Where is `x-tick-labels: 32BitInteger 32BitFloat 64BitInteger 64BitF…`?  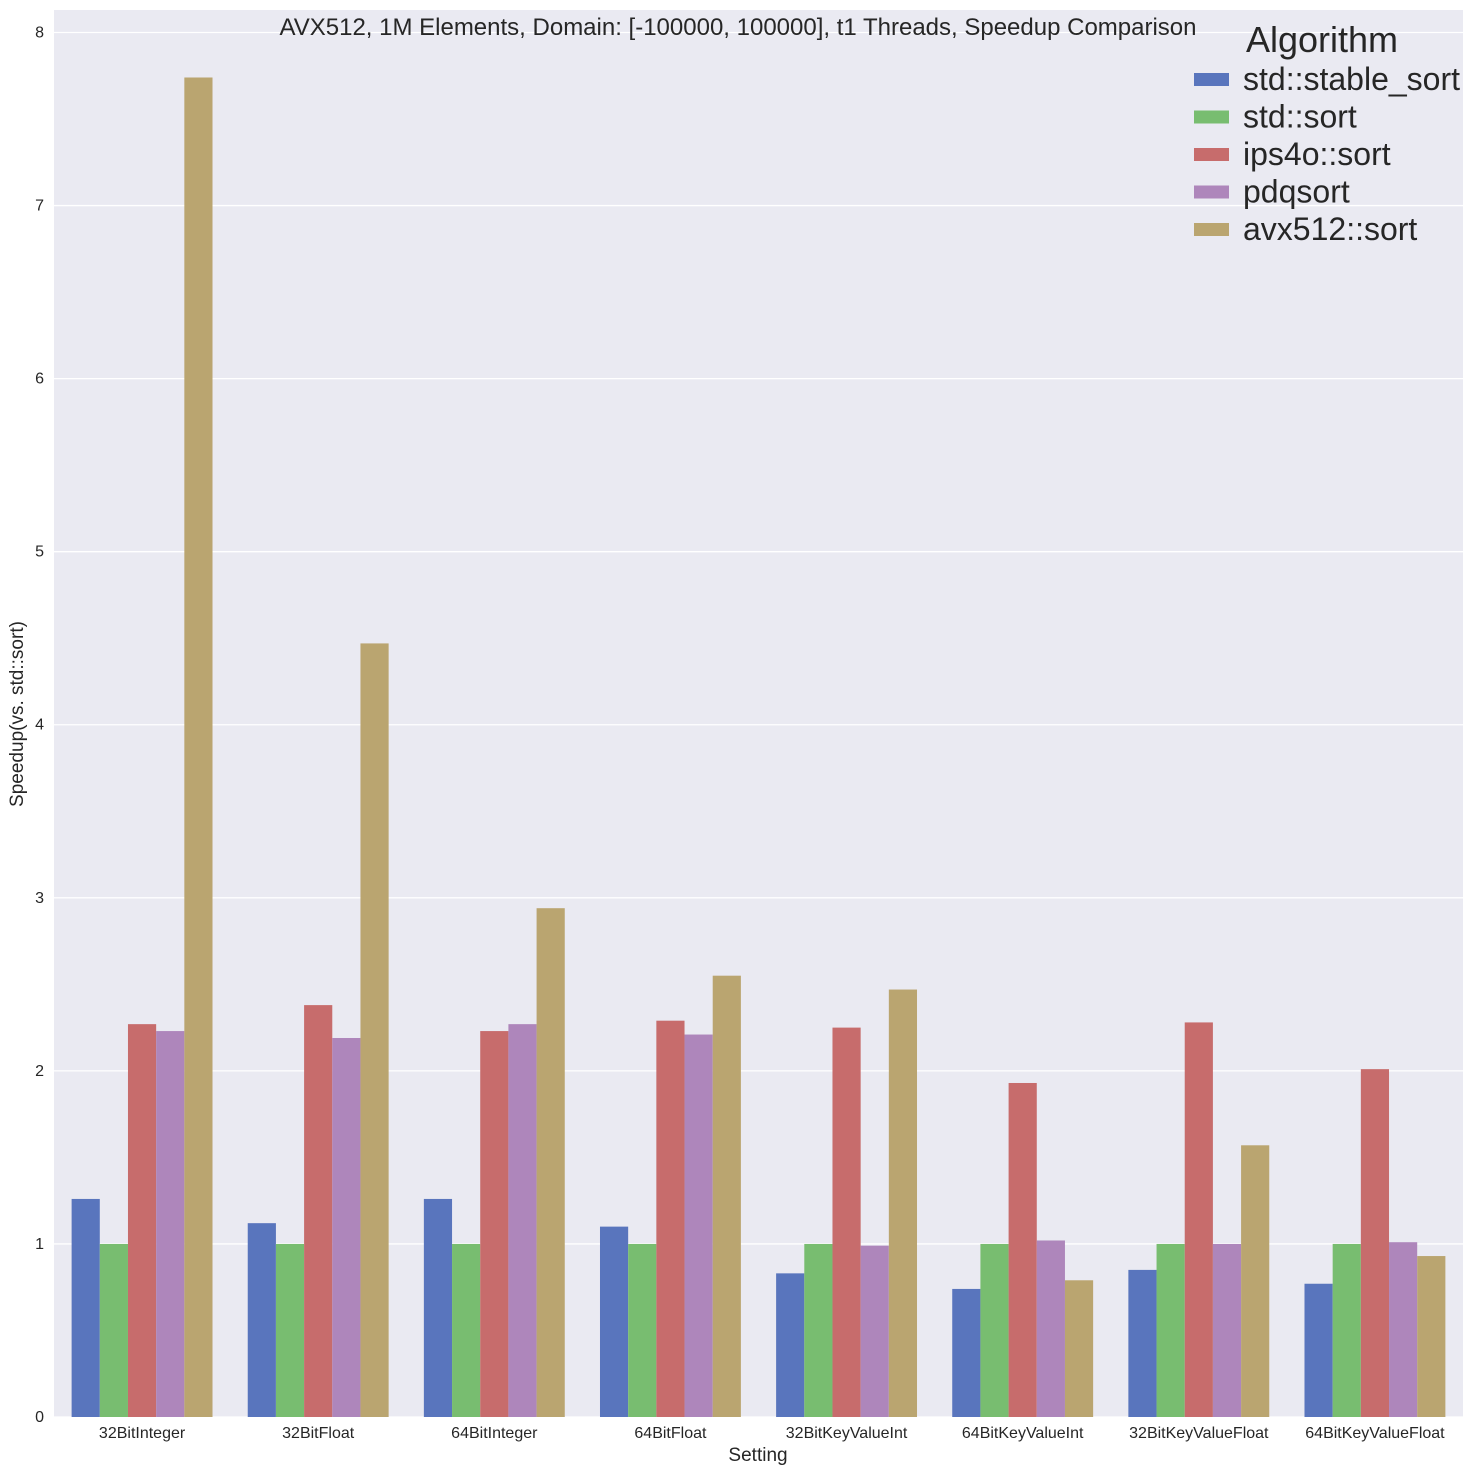 x-tick-labels: 32BitInteger 32BitFloat 64BitInteger 64BitF… is located at coordinates (772, 1433).